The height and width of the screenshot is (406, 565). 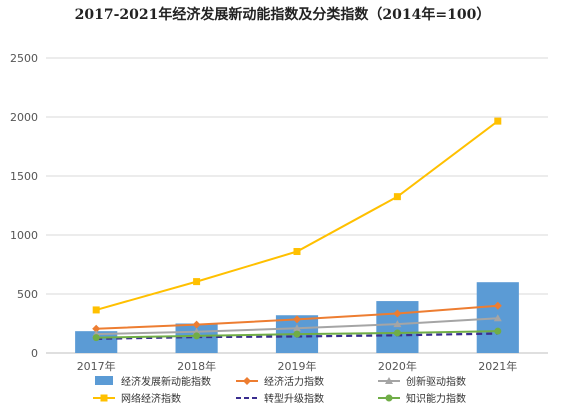 What do you see at coordinates (196, 366) in the screenshot?
I see `x-tick-label: 2018年` at bounding box center [196, 366].